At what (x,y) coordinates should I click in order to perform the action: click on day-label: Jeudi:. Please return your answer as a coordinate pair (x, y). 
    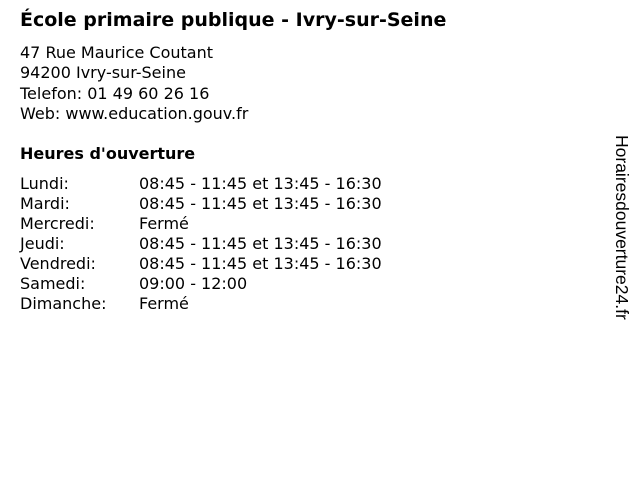
    Looking at the image, I should click on (42, 243).